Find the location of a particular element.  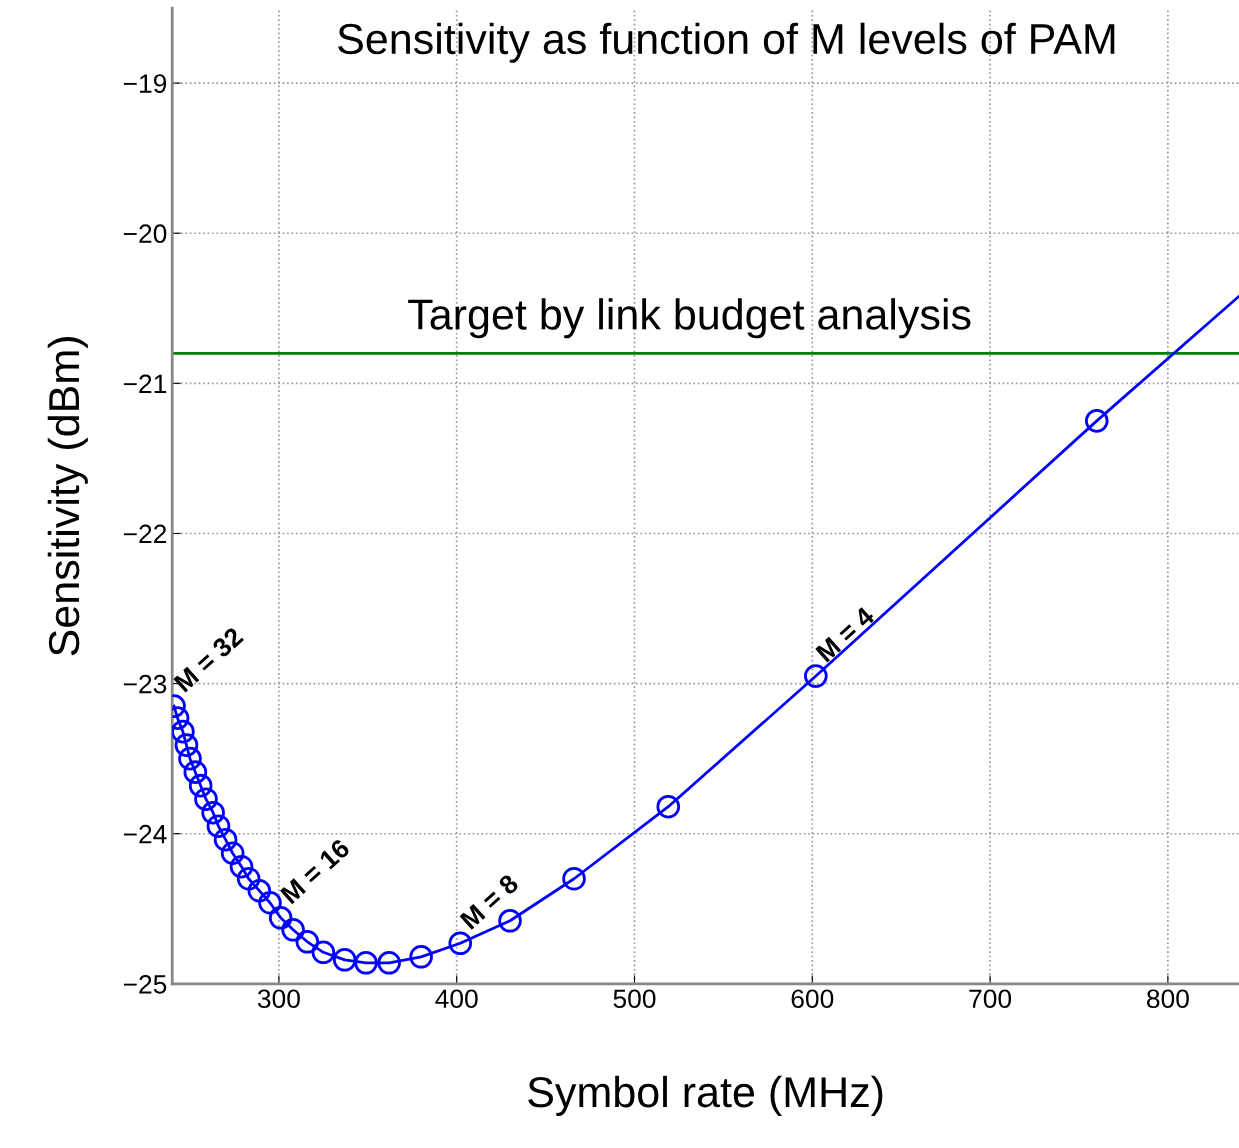

y-tick-label: −19 is located at coordinates (145, 83).